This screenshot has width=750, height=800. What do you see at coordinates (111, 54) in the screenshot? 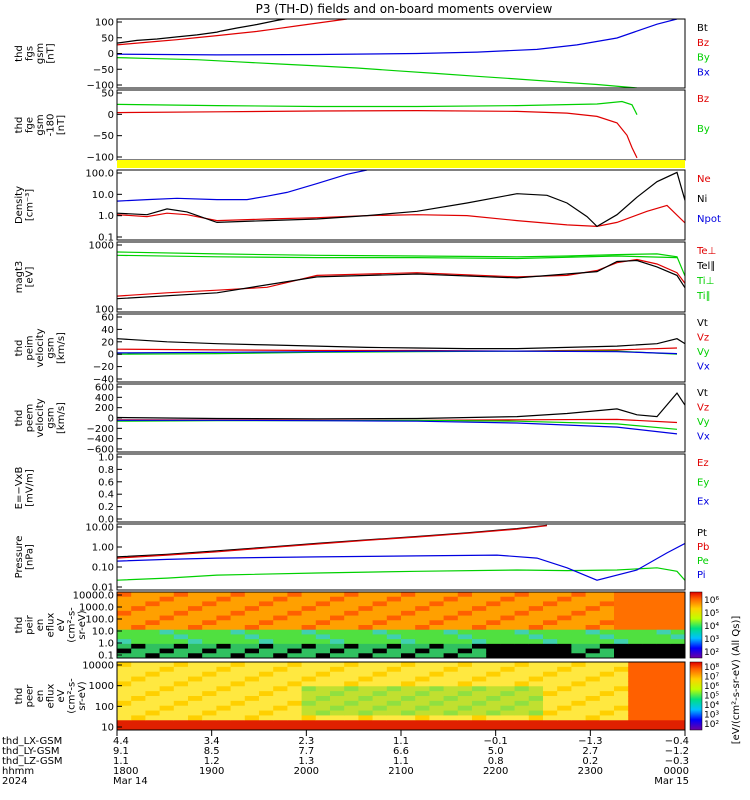
I see `y-tick-label: 0` at bounding box center [111, 54].